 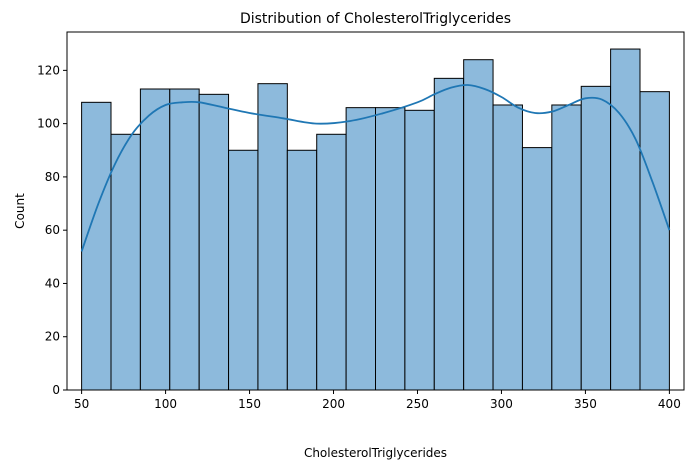 What do you see at coordinates (20, 211) in the screenshot?
I see `y-axis-label: Count` at bounding box center [20, 211].